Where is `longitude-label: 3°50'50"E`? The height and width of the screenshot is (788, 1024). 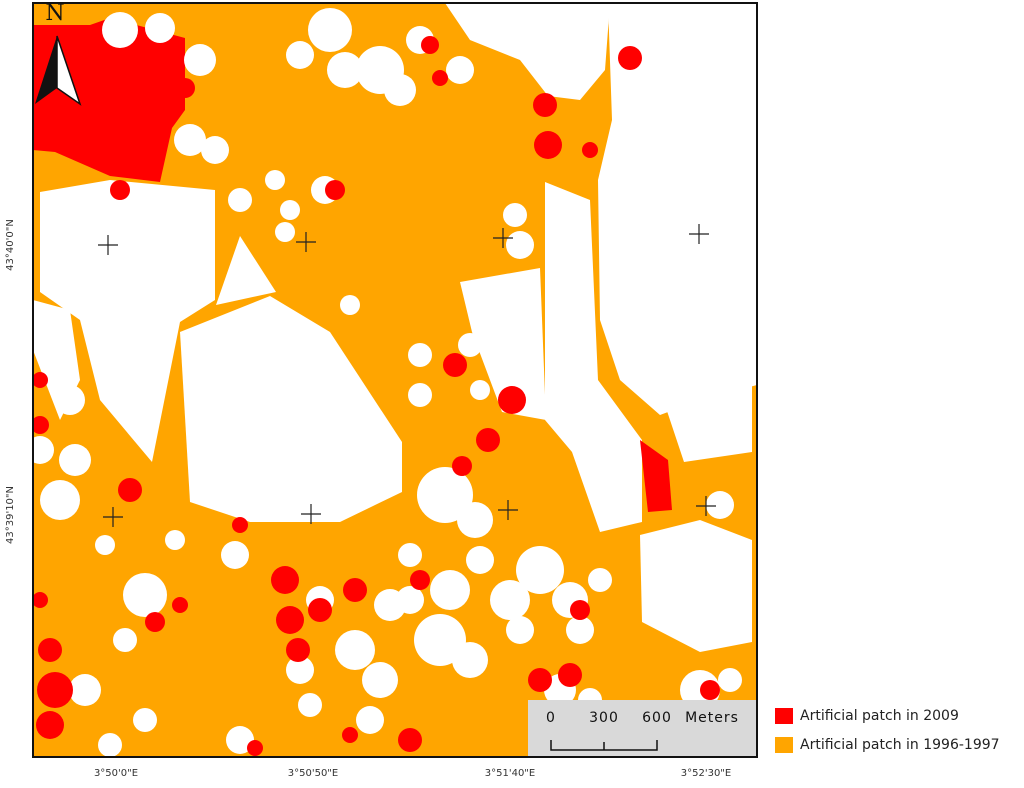
longitude-label: 3°50'50"E is located at coordinates (313, 773).